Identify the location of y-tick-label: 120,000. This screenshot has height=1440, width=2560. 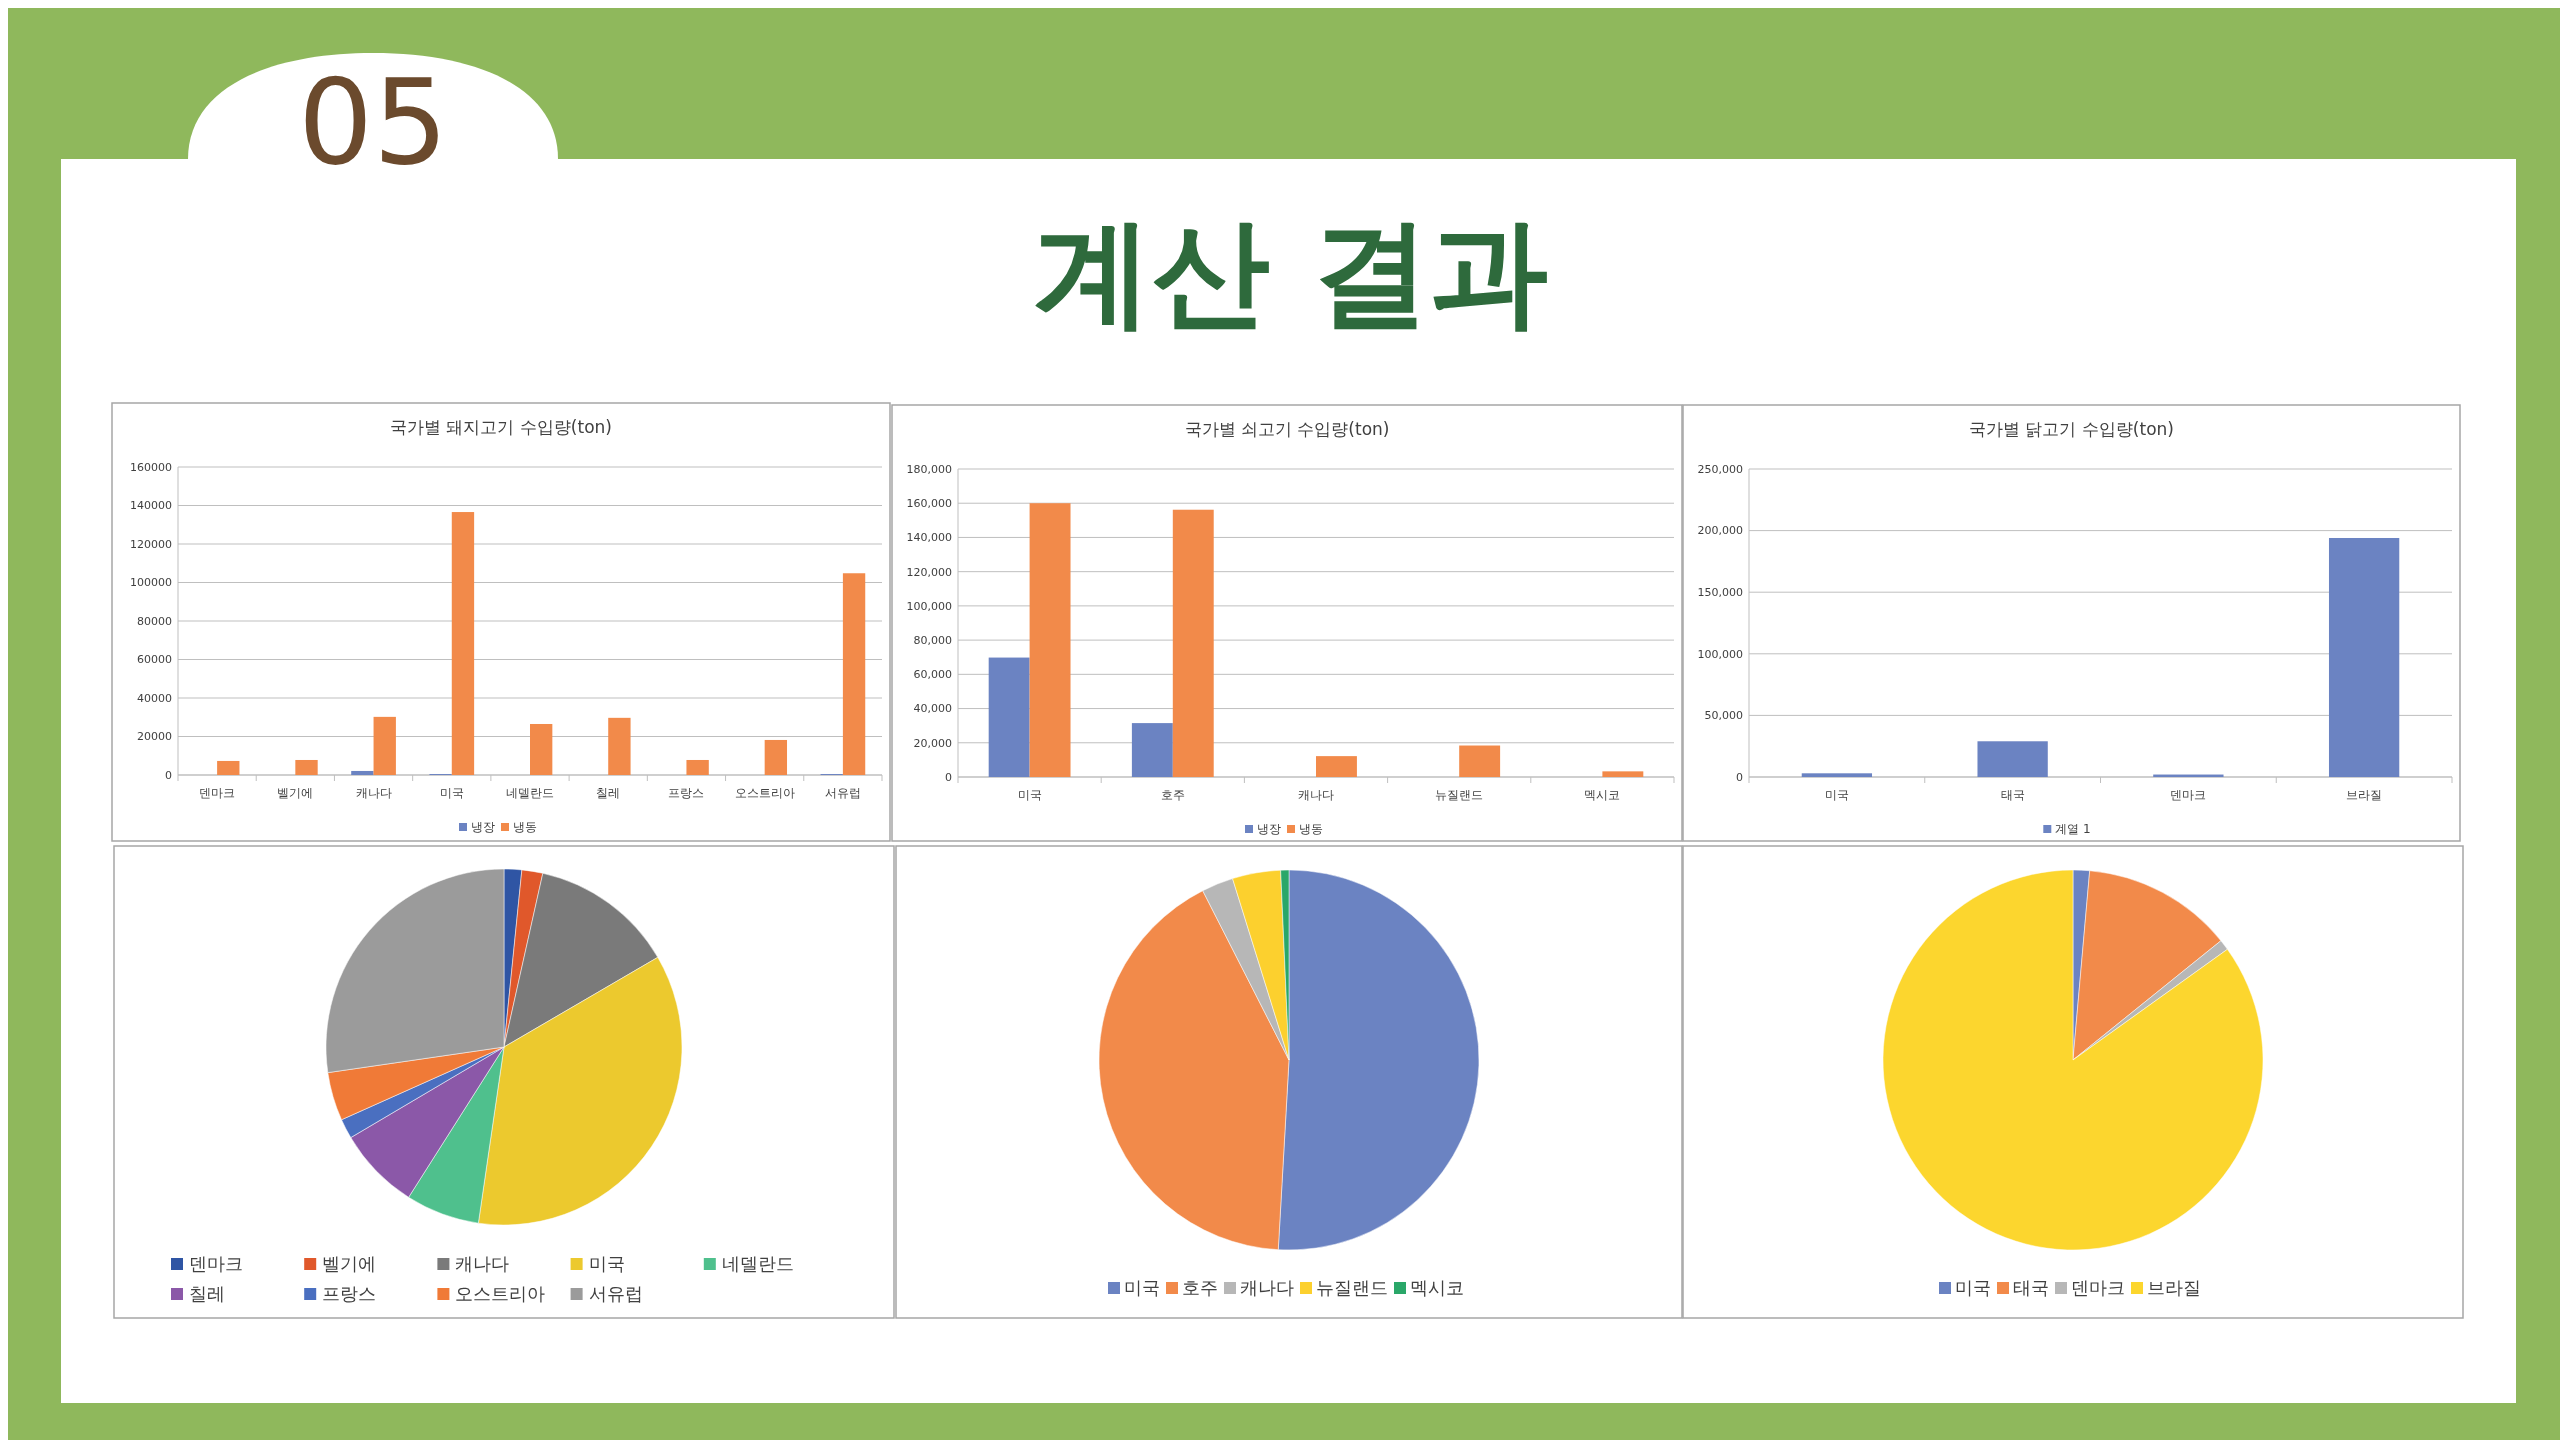
(929, 572).